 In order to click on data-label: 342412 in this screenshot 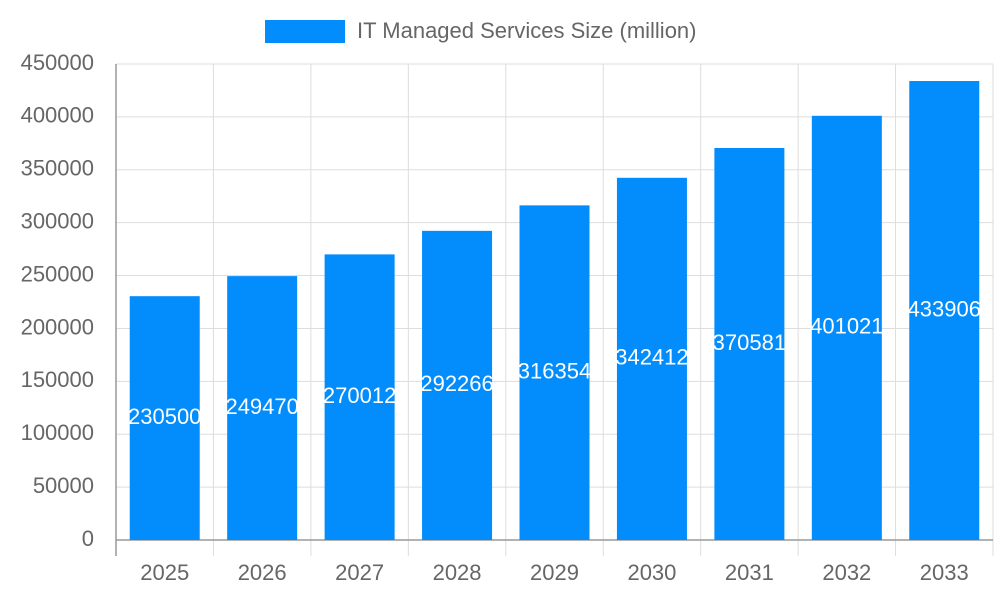, I will do `click(651, 357)`.